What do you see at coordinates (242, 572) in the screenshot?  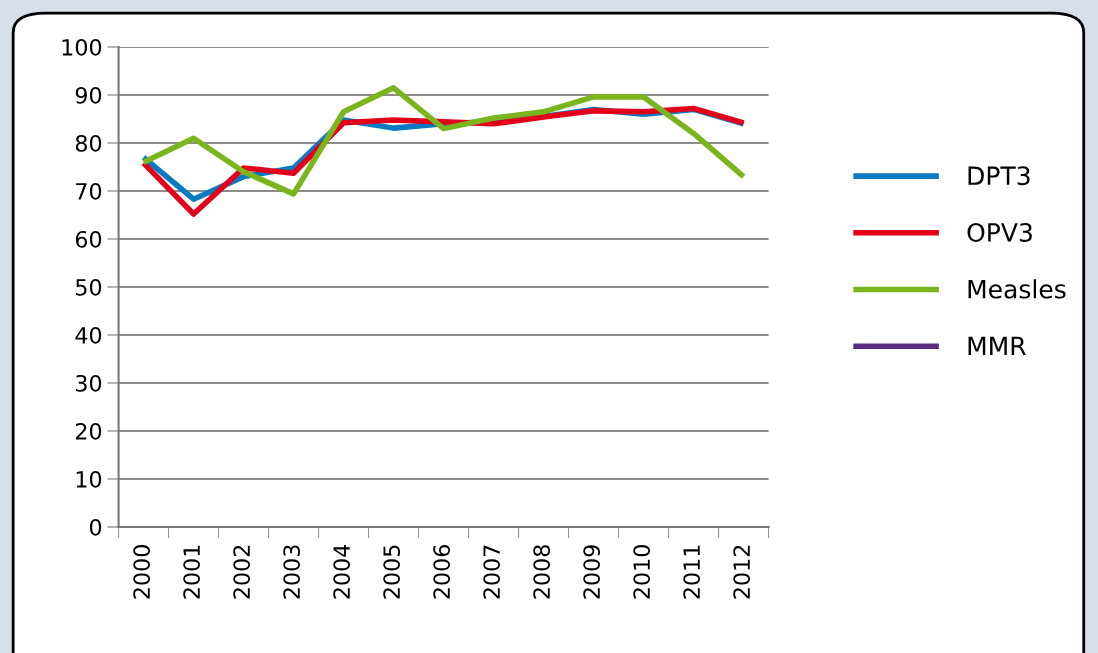 I see `x-tick-label: 2002` at bounding box center [242, 572].